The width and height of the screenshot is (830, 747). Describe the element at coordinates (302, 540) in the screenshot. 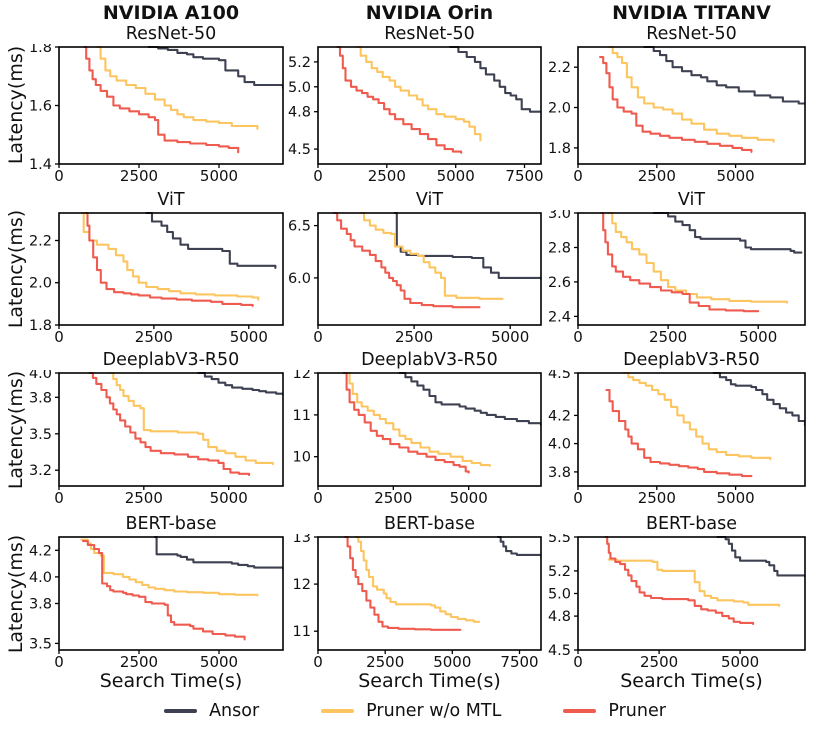

I see `y-tick-label: 13` at that location.